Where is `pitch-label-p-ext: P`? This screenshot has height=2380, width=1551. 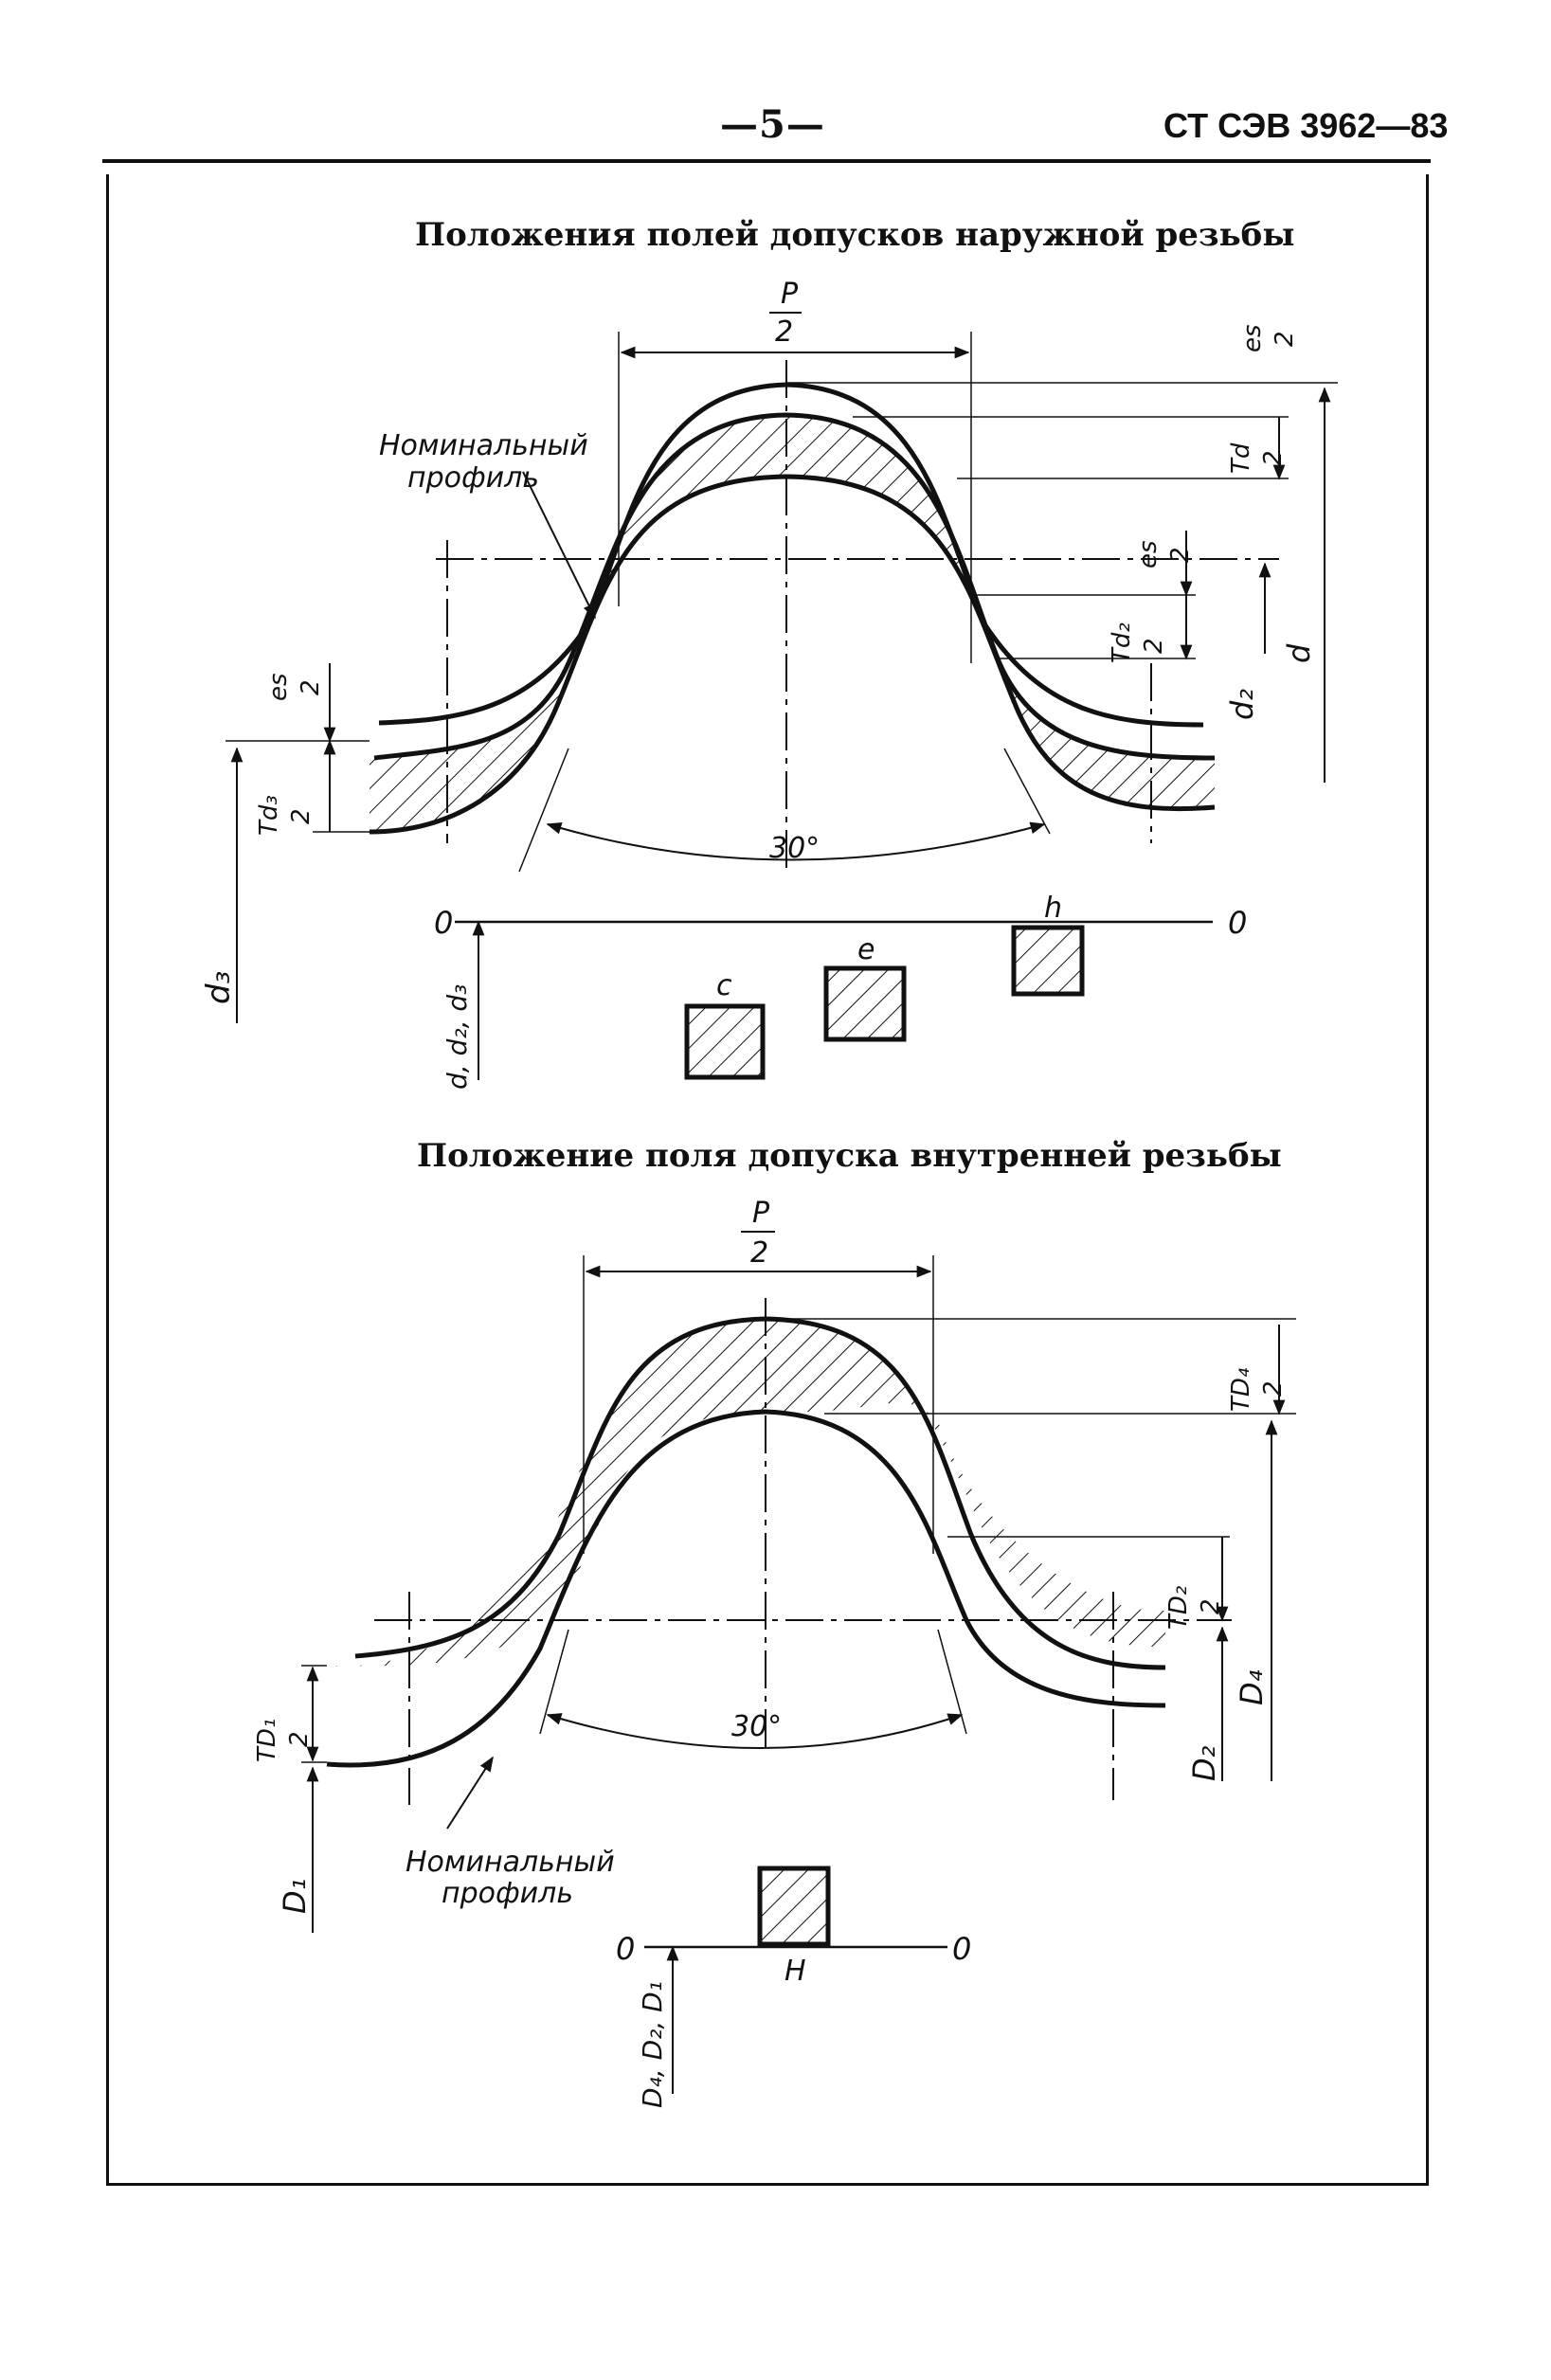 pitch-label-p-ext: P is located at coordinates (790, 294).